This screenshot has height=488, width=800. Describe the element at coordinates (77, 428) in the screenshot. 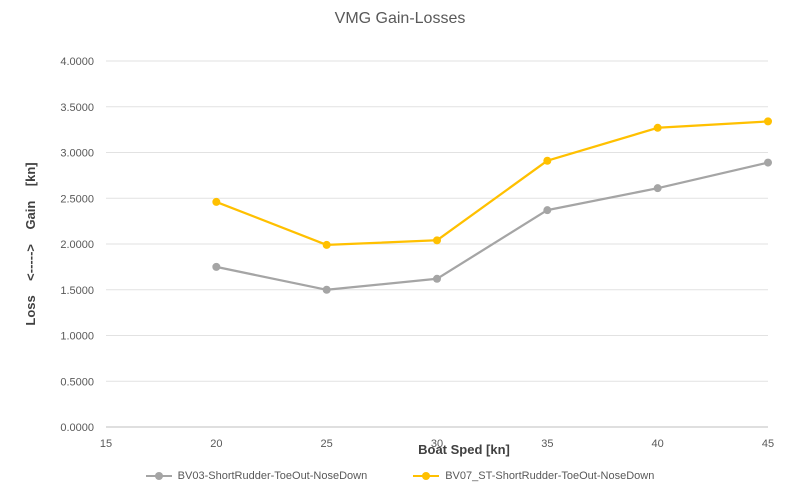

I see `y-tick-label: 0.0000` at that location.